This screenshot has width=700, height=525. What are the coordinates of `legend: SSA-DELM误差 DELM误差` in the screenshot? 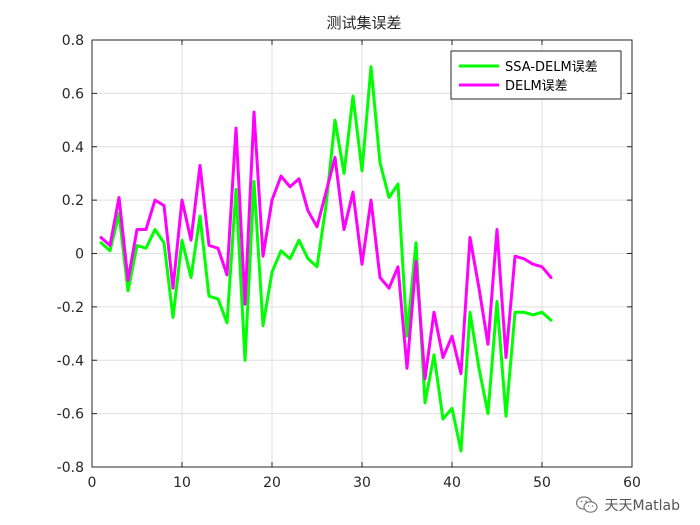 It's located at (536, 75).